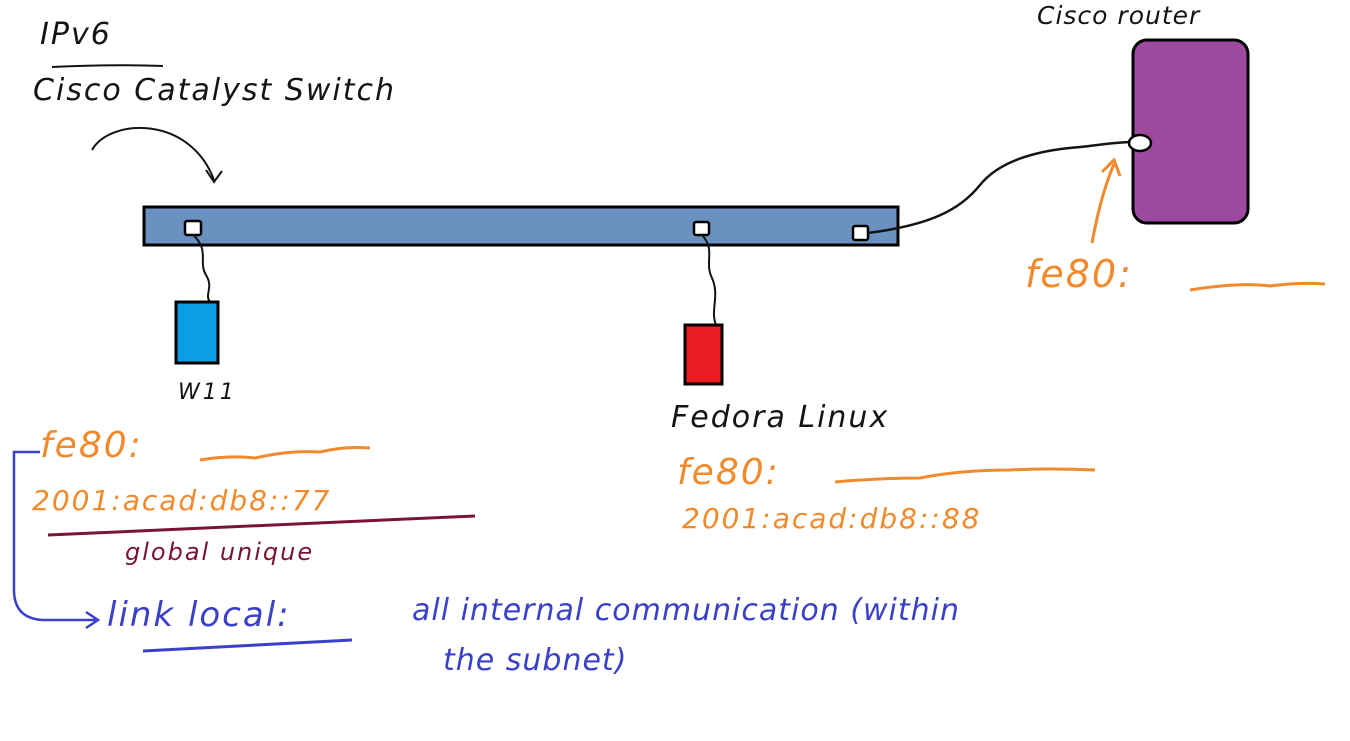 The image size is (1350, 741). I want to click on fedora-host, so click(703, 354).